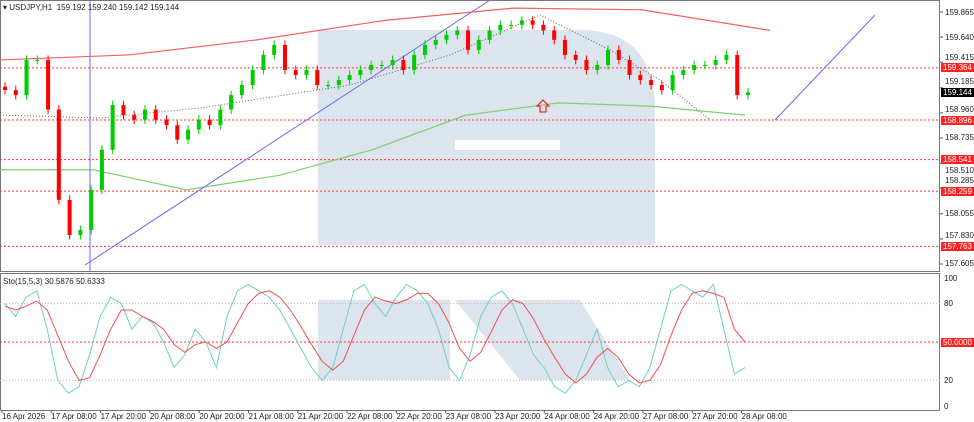  I want to click on y-tick-label: 158.510, so click(959, 170).